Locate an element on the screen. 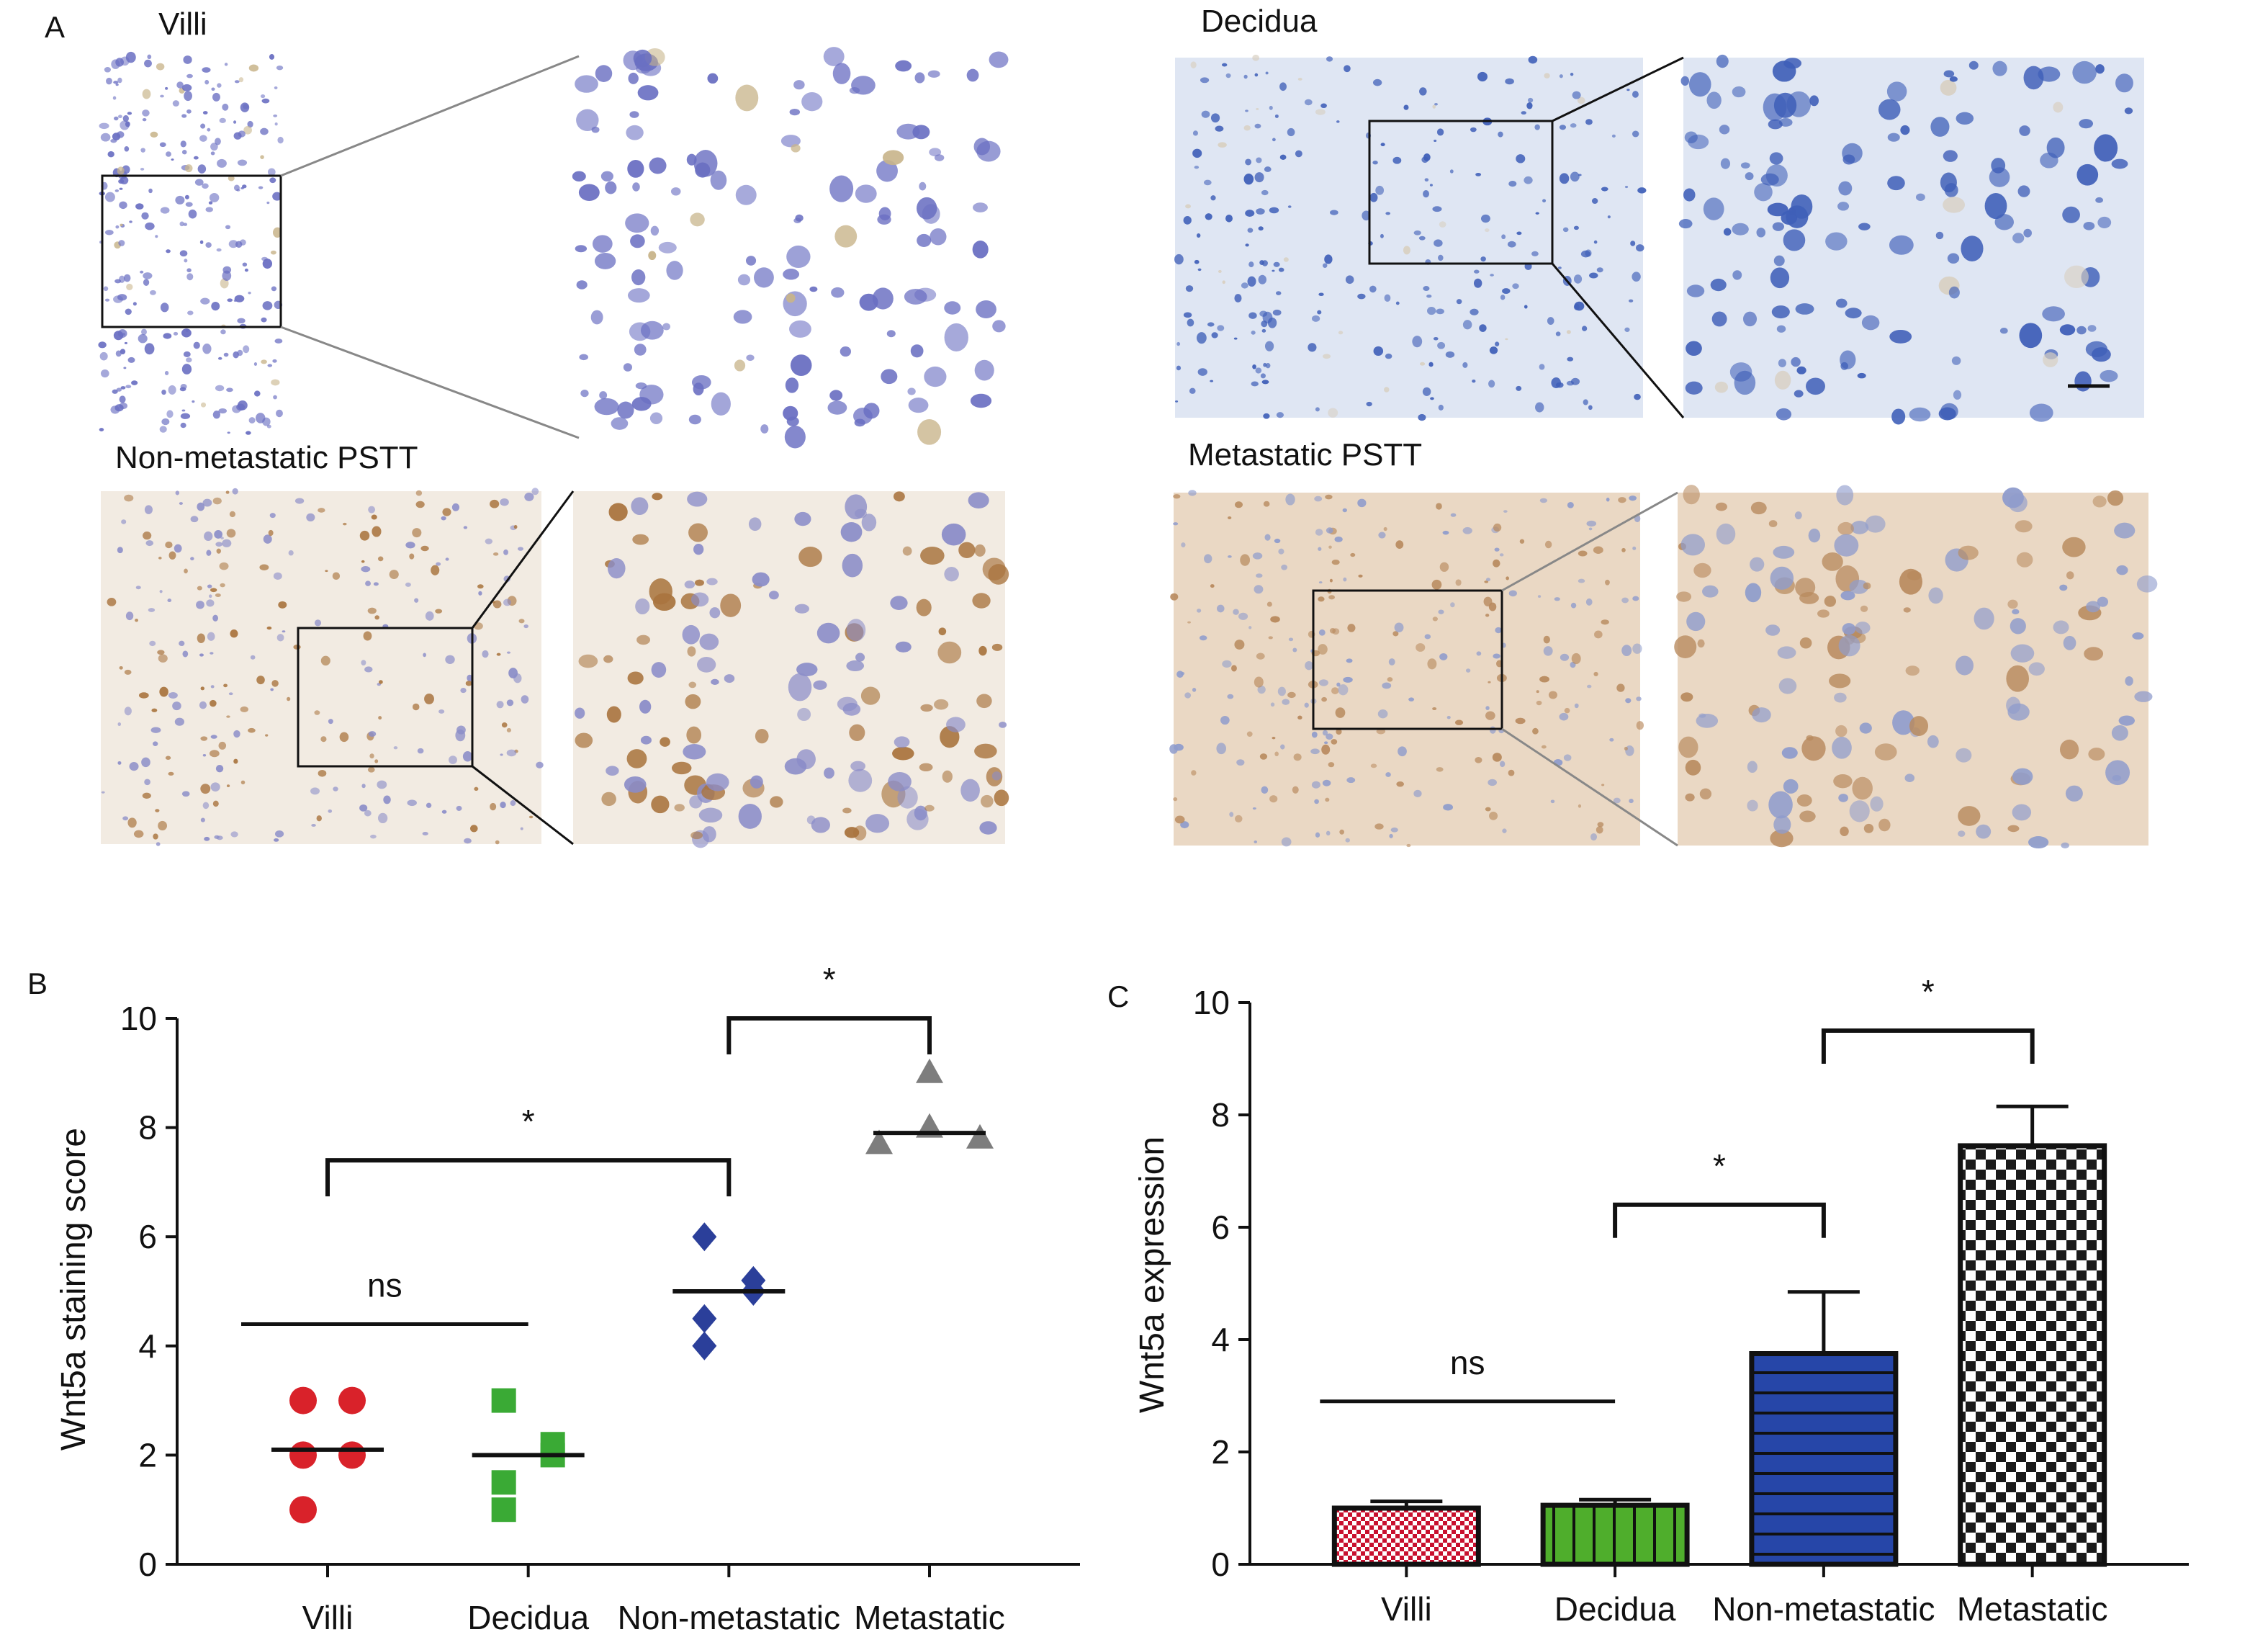 Image resolution: width=2268 pixels, height=1632 pixels. meta-zoom-line-top is located at coordinates (1589, 541).